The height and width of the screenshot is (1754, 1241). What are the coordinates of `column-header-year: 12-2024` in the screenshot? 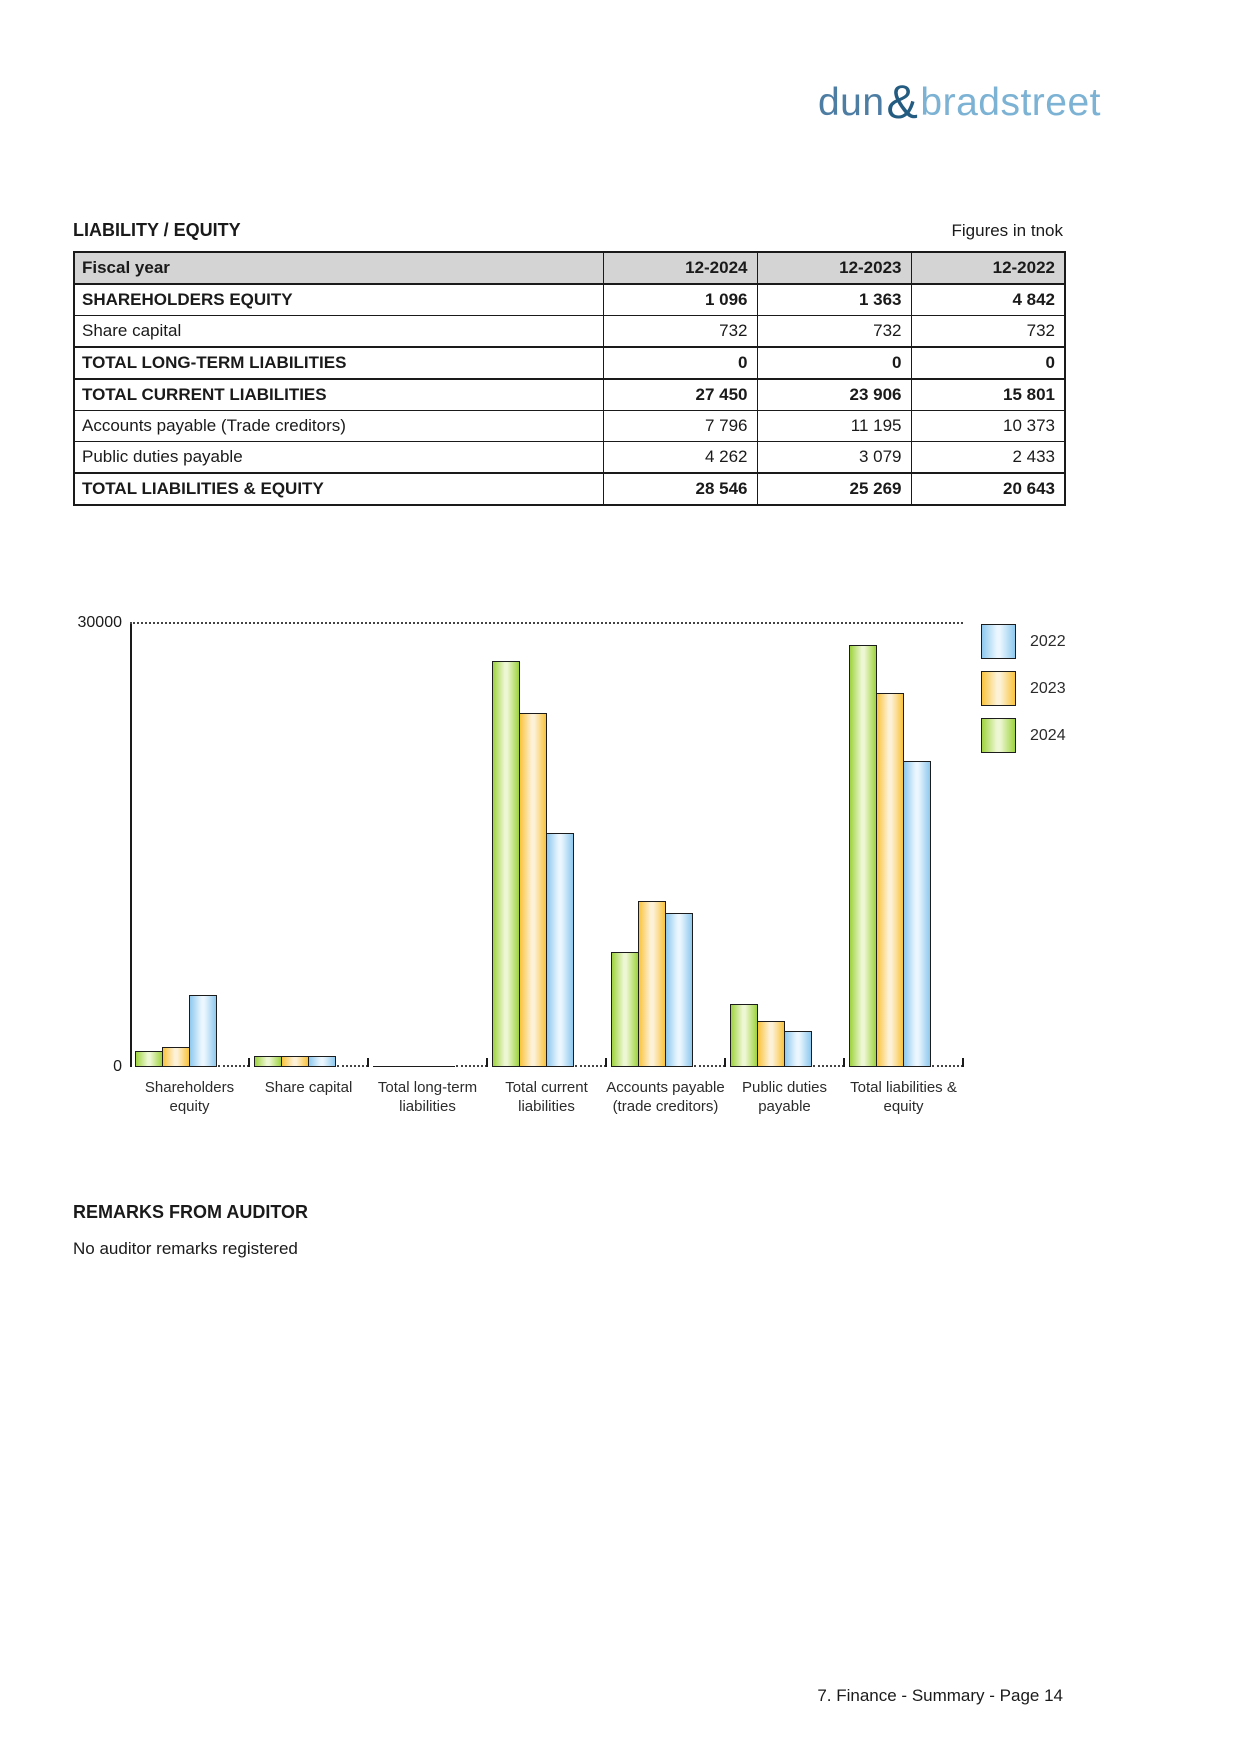 It's located at (680, 268).